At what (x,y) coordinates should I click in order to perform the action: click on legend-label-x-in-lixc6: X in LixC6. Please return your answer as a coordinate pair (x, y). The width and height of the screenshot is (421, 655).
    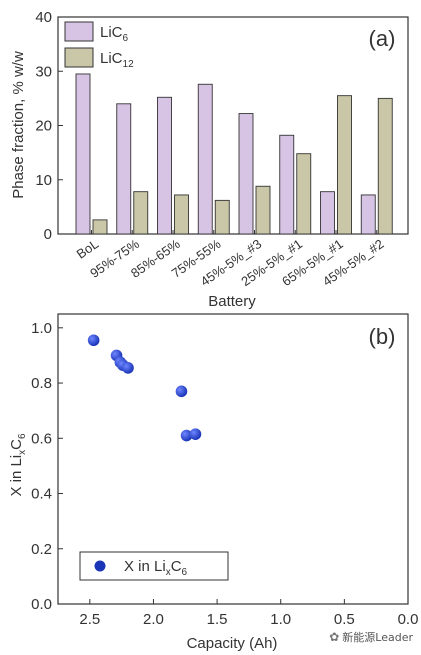
    Looking at the image, I should click on (156, 568).